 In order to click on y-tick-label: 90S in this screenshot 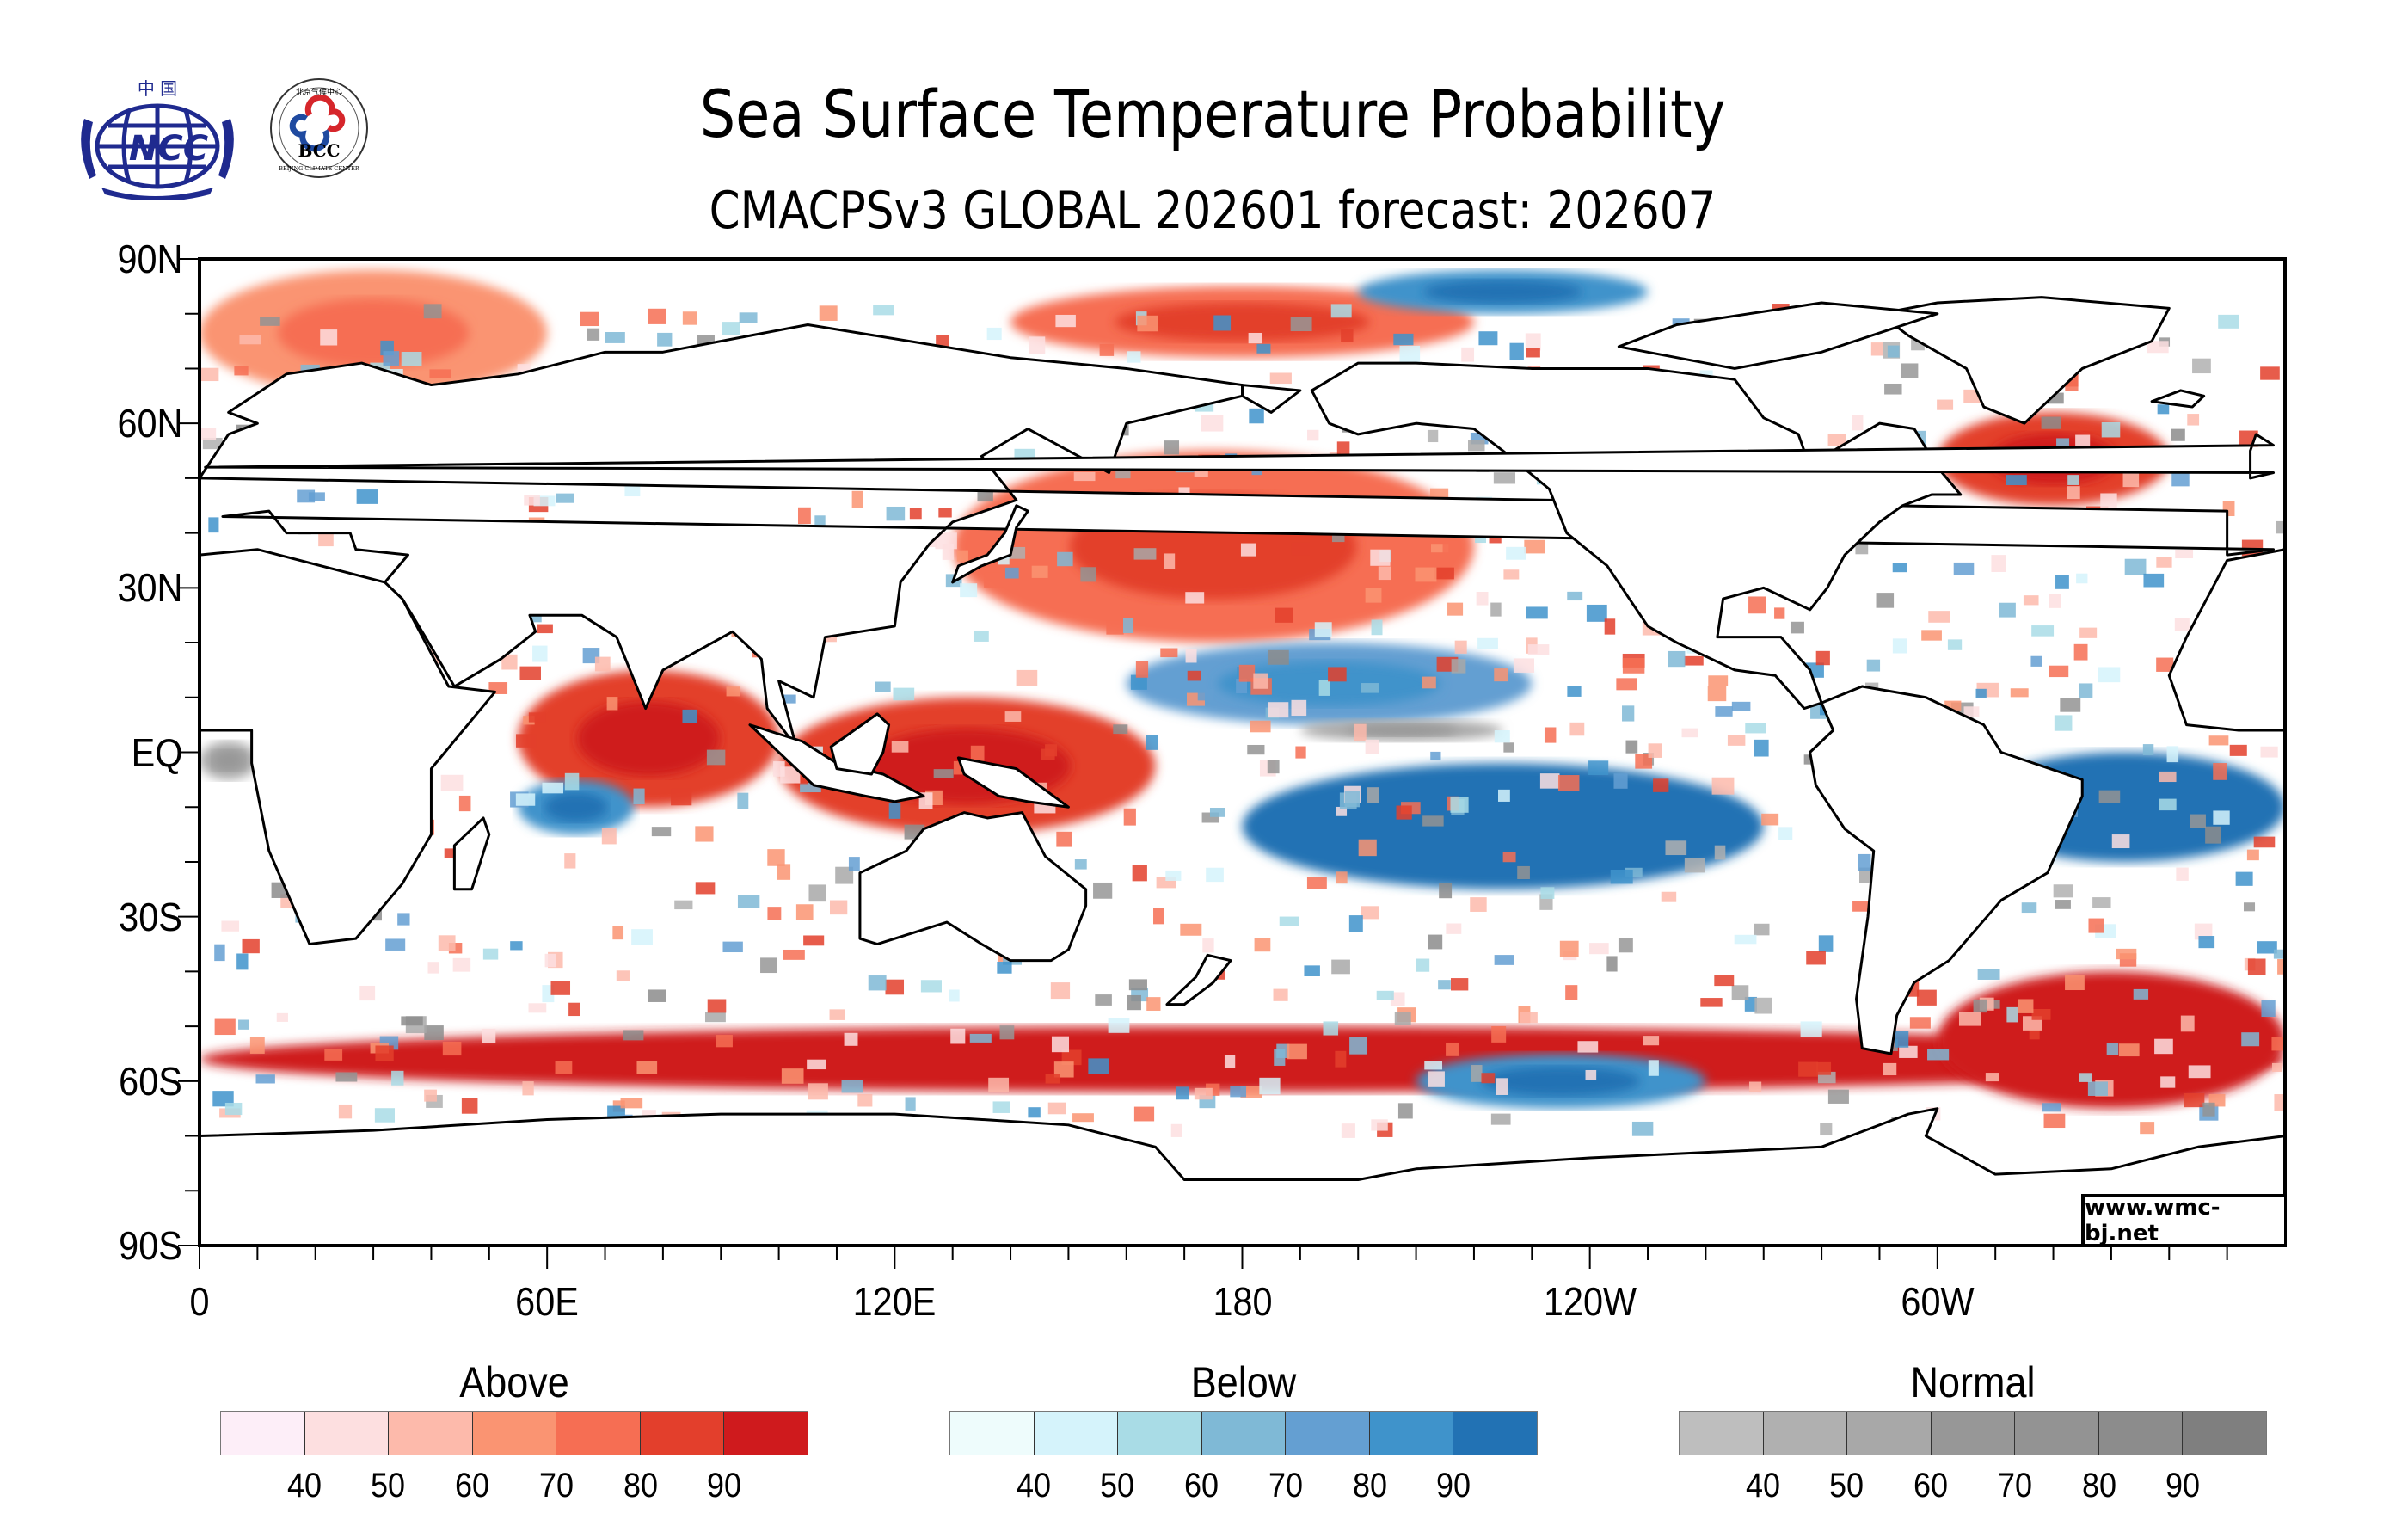, I will do `click(150, 1246)`.